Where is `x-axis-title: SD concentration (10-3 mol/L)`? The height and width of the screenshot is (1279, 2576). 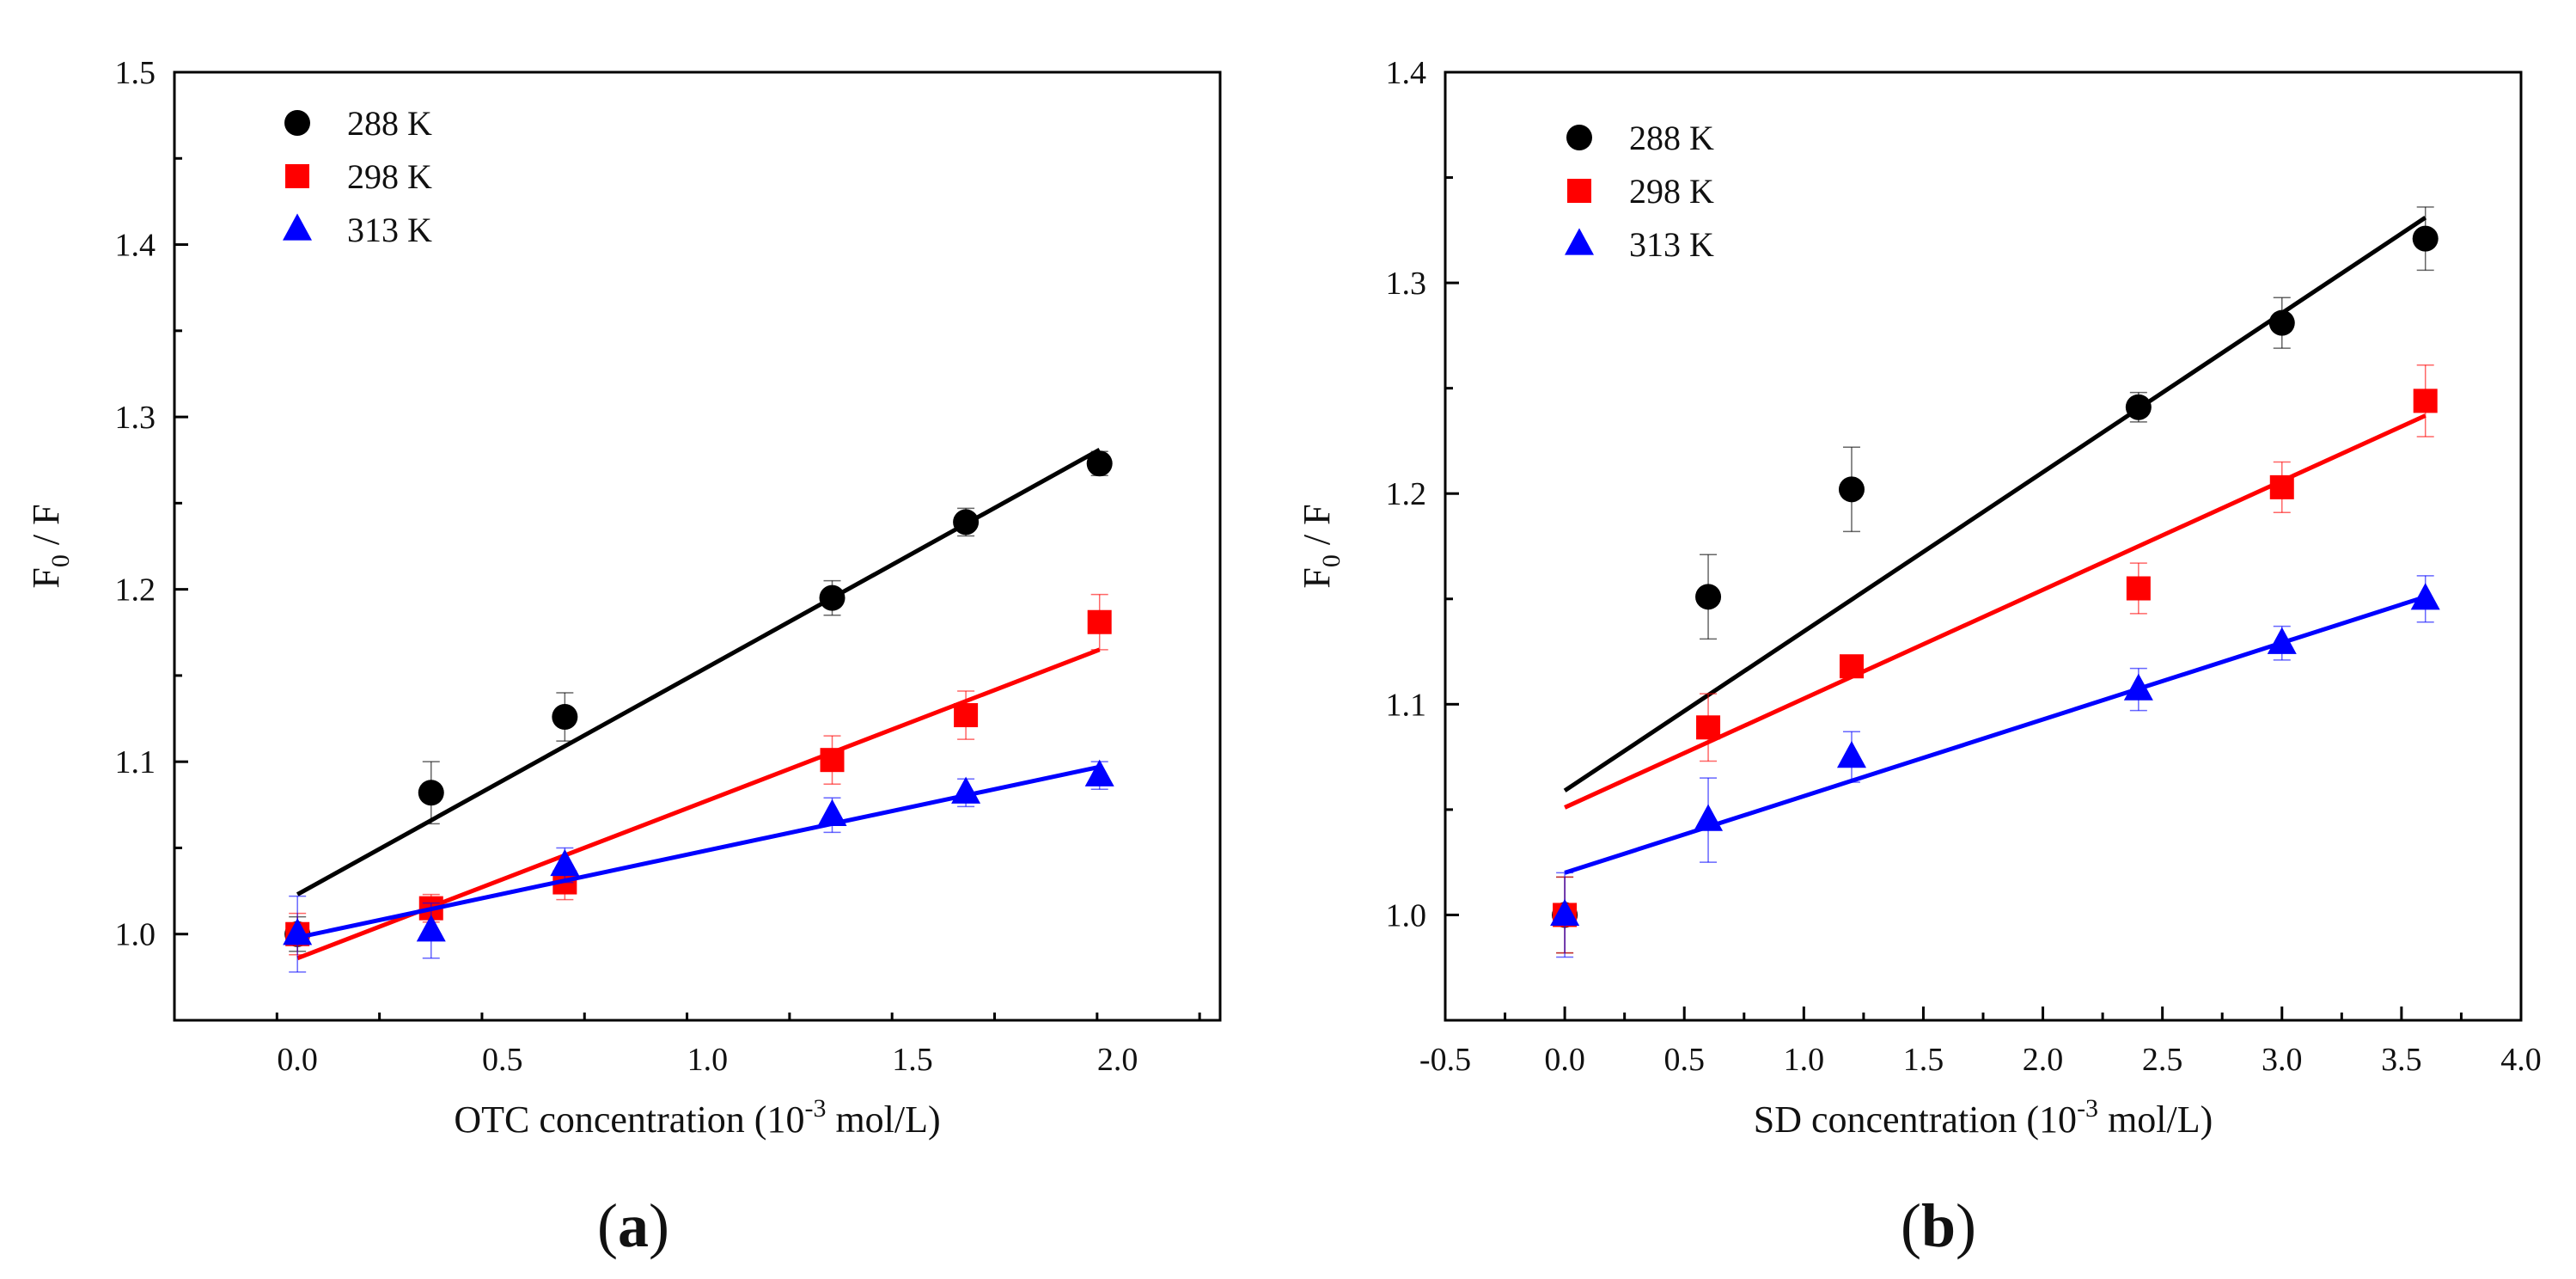 x-axis-title: SD concentration (10-3 mol/L) is located at coordinates (1983, 1117).